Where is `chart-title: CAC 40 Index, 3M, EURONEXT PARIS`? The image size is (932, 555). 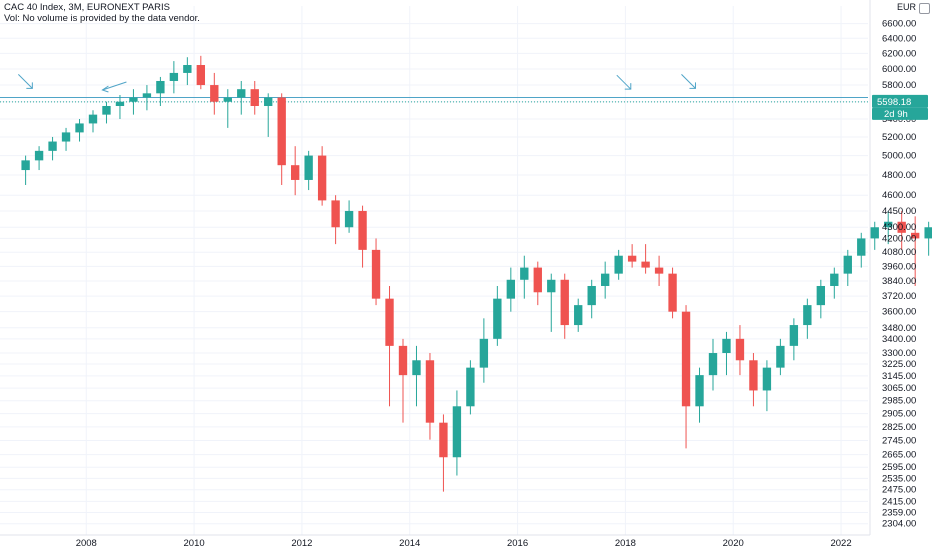
chart-title: CAC 40 Index, 3M, EURONEXT PARIS is located at coordinates (87, 7).